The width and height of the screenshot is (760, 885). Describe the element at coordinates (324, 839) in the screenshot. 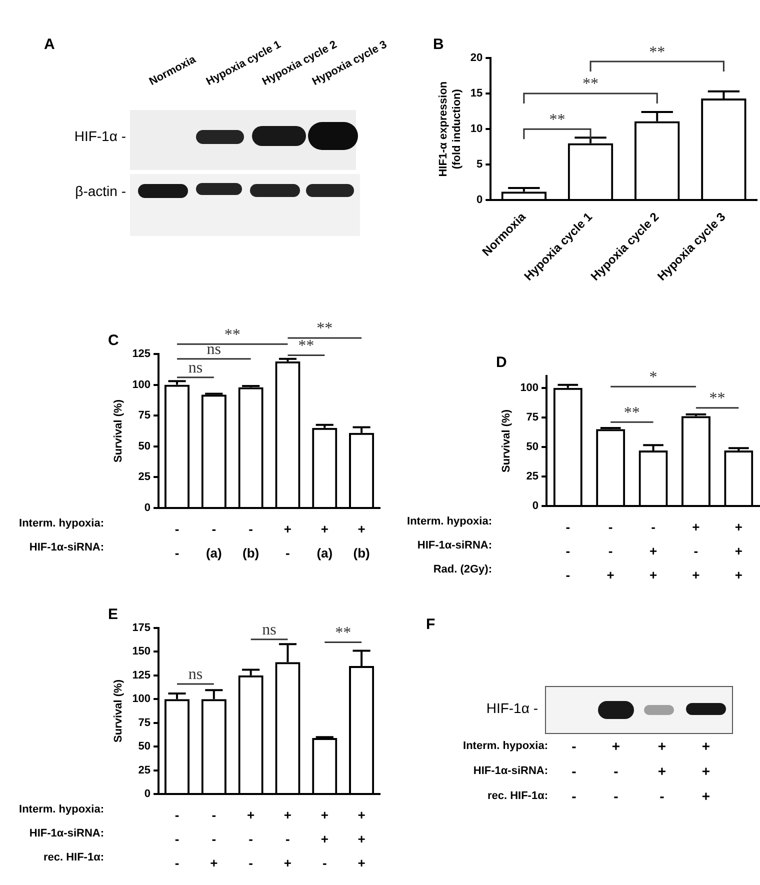

I see `x-tick-label: + + -` at that location.